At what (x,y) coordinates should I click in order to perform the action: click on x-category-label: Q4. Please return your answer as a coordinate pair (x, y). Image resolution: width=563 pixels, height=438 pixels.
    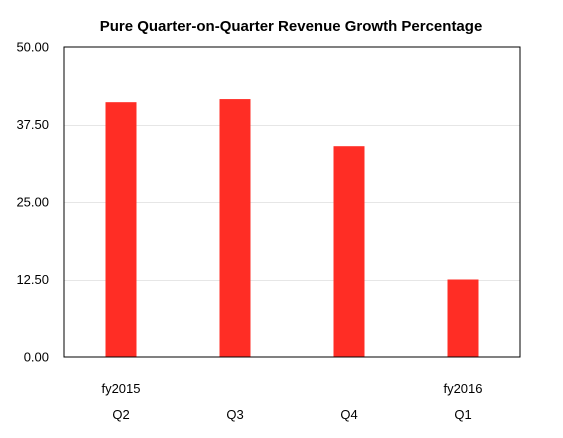
    Looking at the image, I should click on (348, 414).